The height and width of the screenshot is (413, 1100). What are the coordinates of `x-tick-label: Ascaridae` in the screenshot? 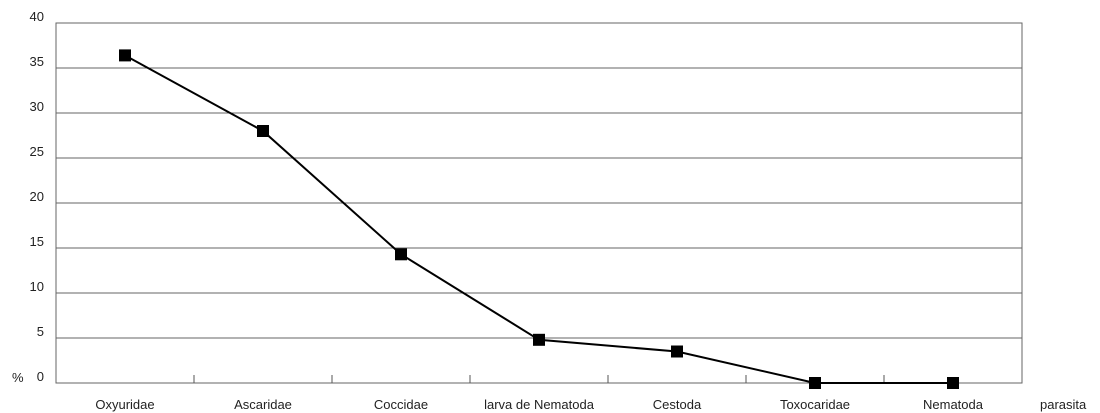 It's located at (263, 404).